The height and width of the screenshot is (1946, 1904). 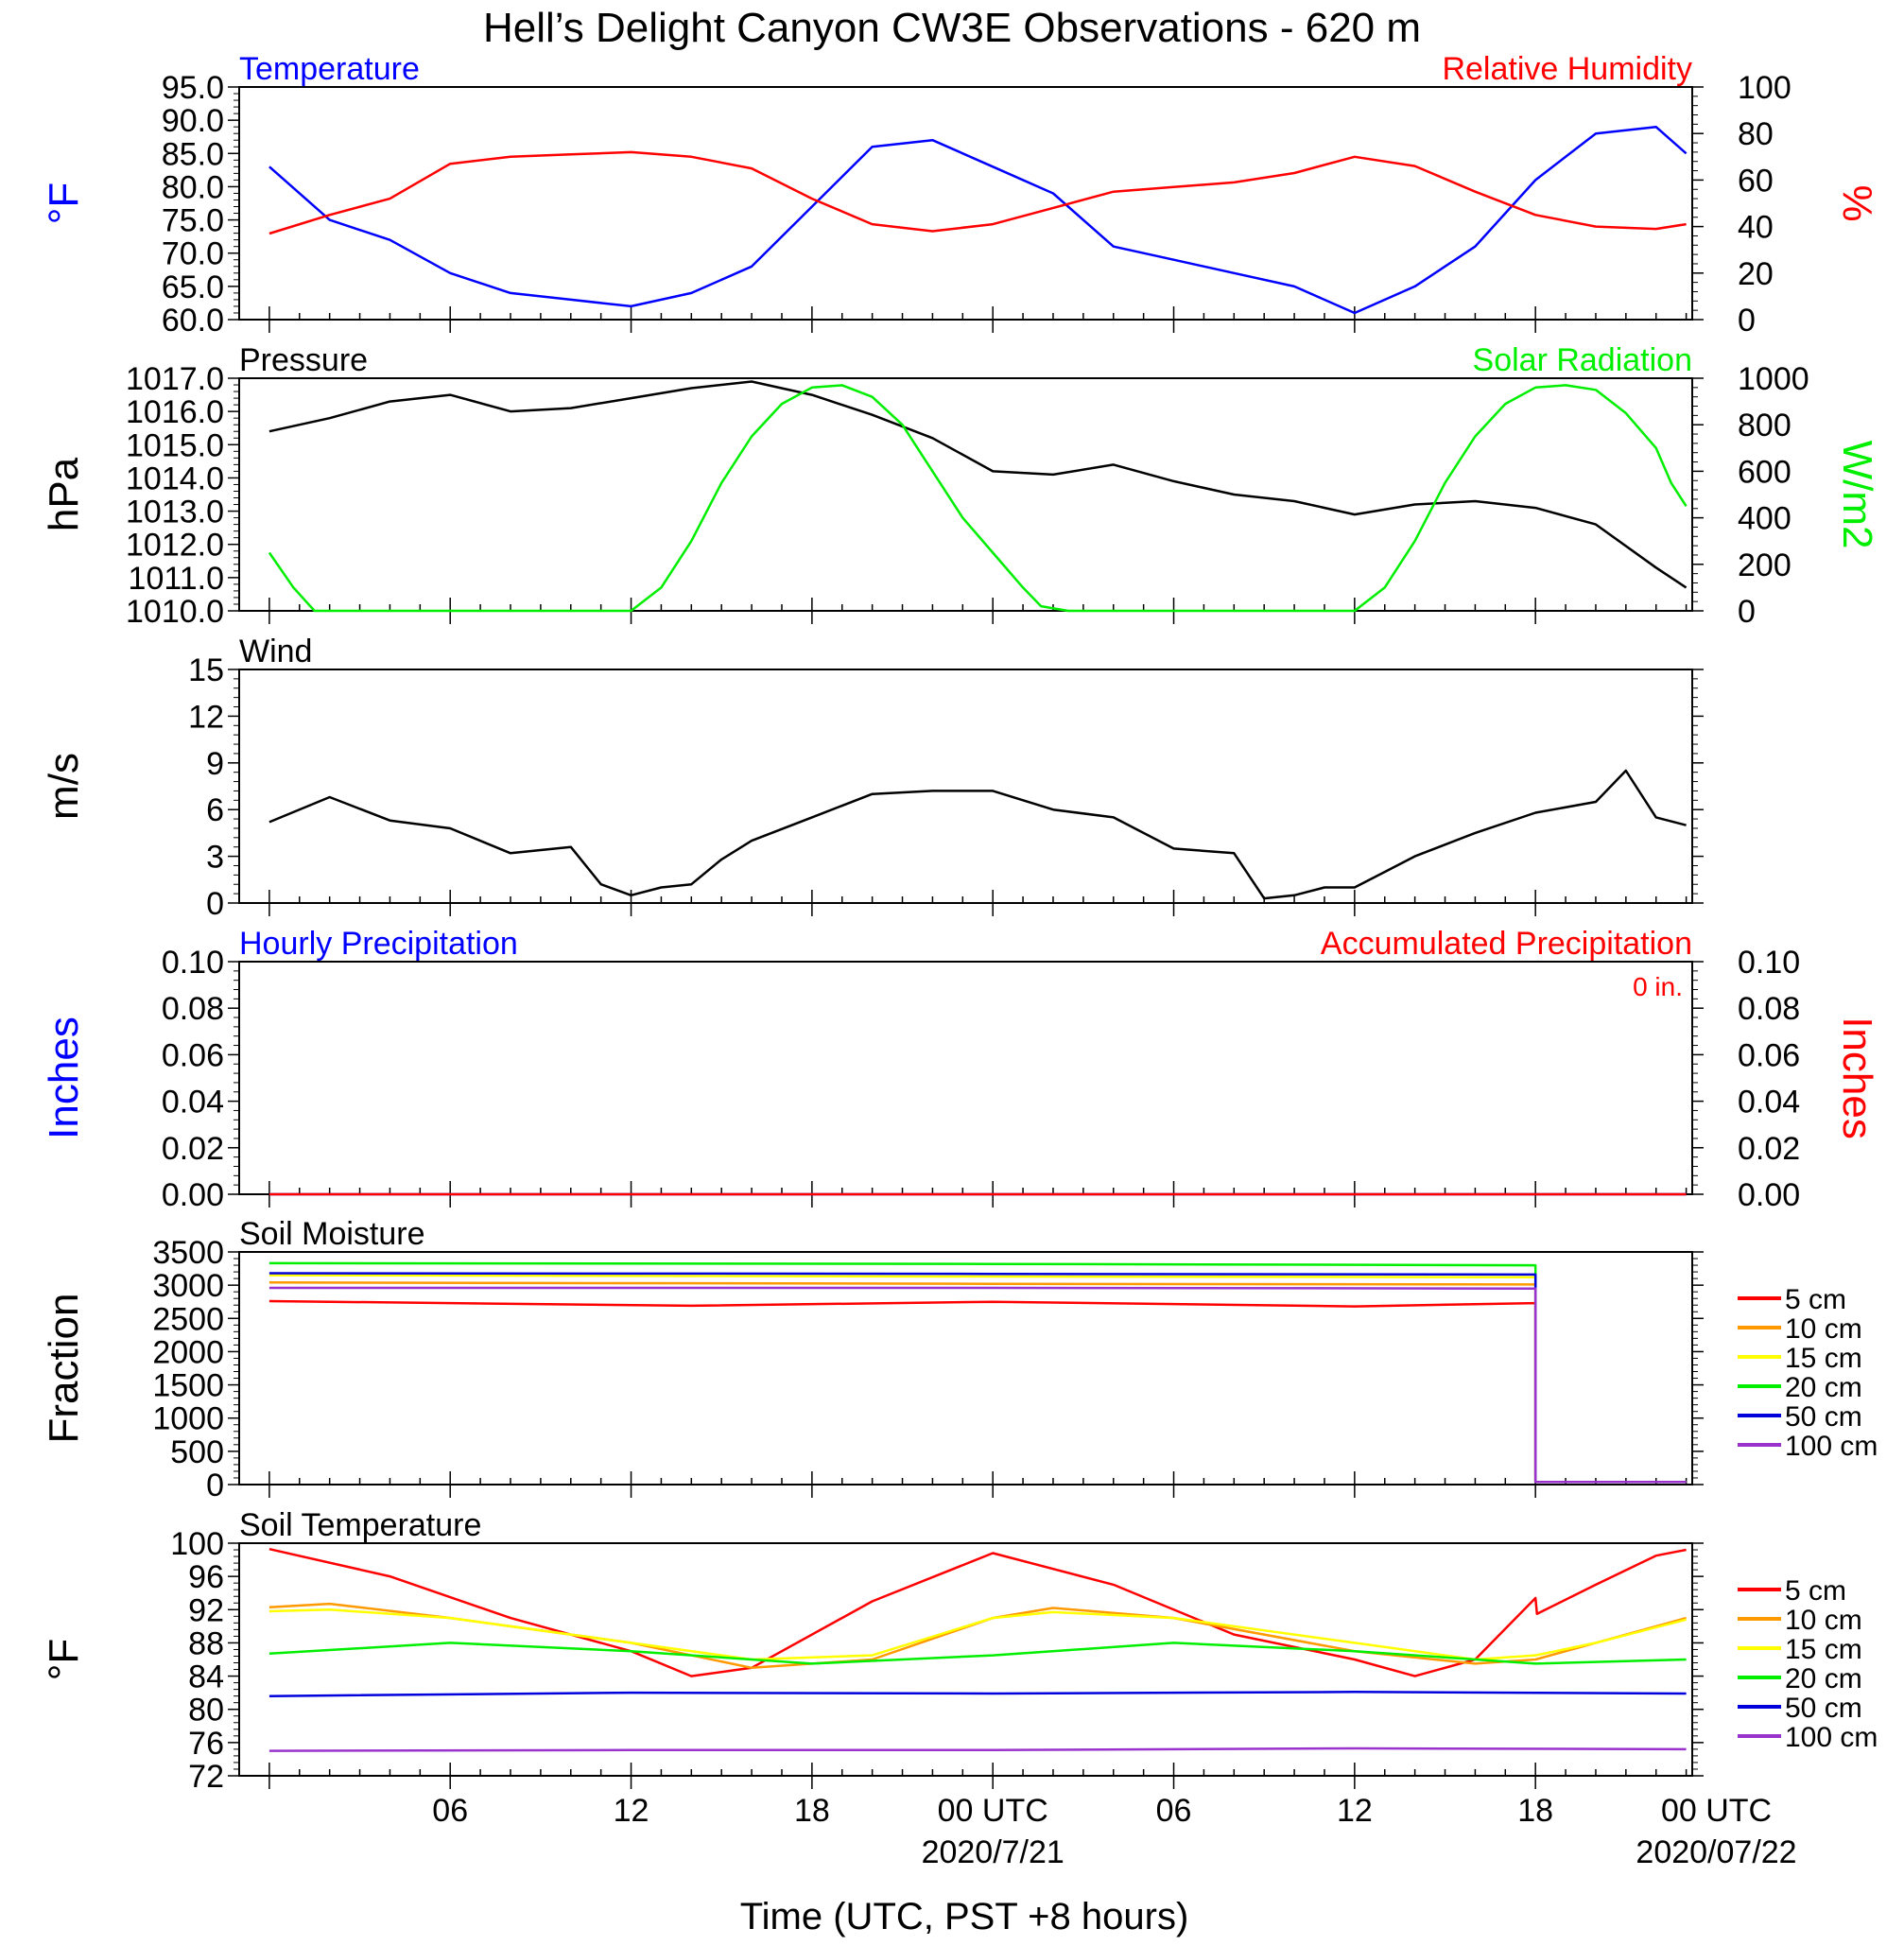 I want to click on y-tick-label: 1000, so click(x=188, y=1419).